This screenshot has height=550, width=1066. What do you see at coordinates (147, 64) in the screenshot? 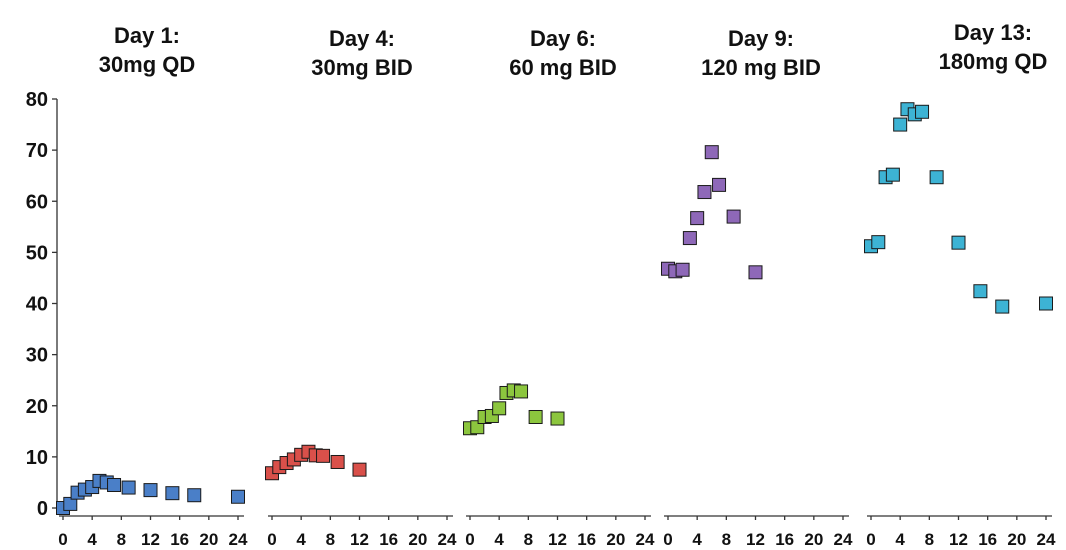
I see `panel-title-line2: 30mg QD` at bounding box center [147, 64].